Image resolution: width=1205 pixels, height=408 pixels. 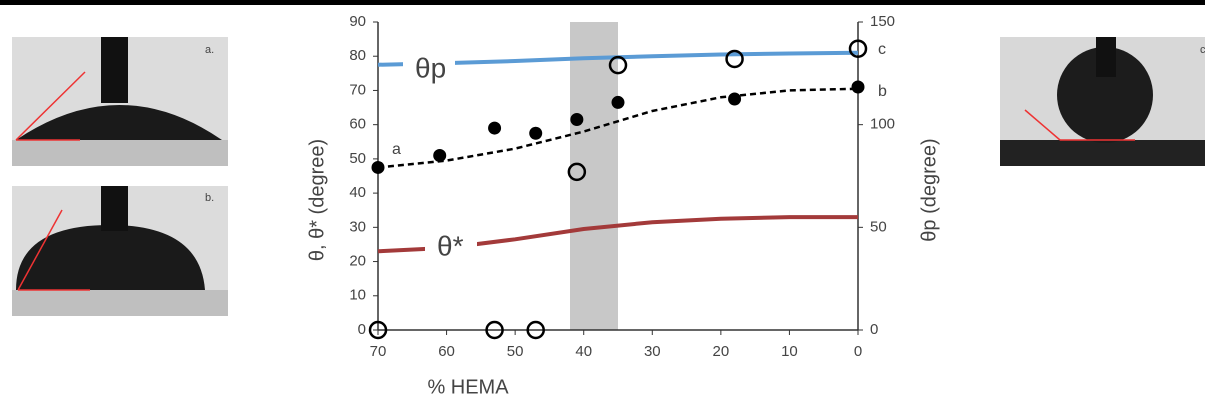 I want to click on y-tick-label: 40, so click(x=357, y=192).